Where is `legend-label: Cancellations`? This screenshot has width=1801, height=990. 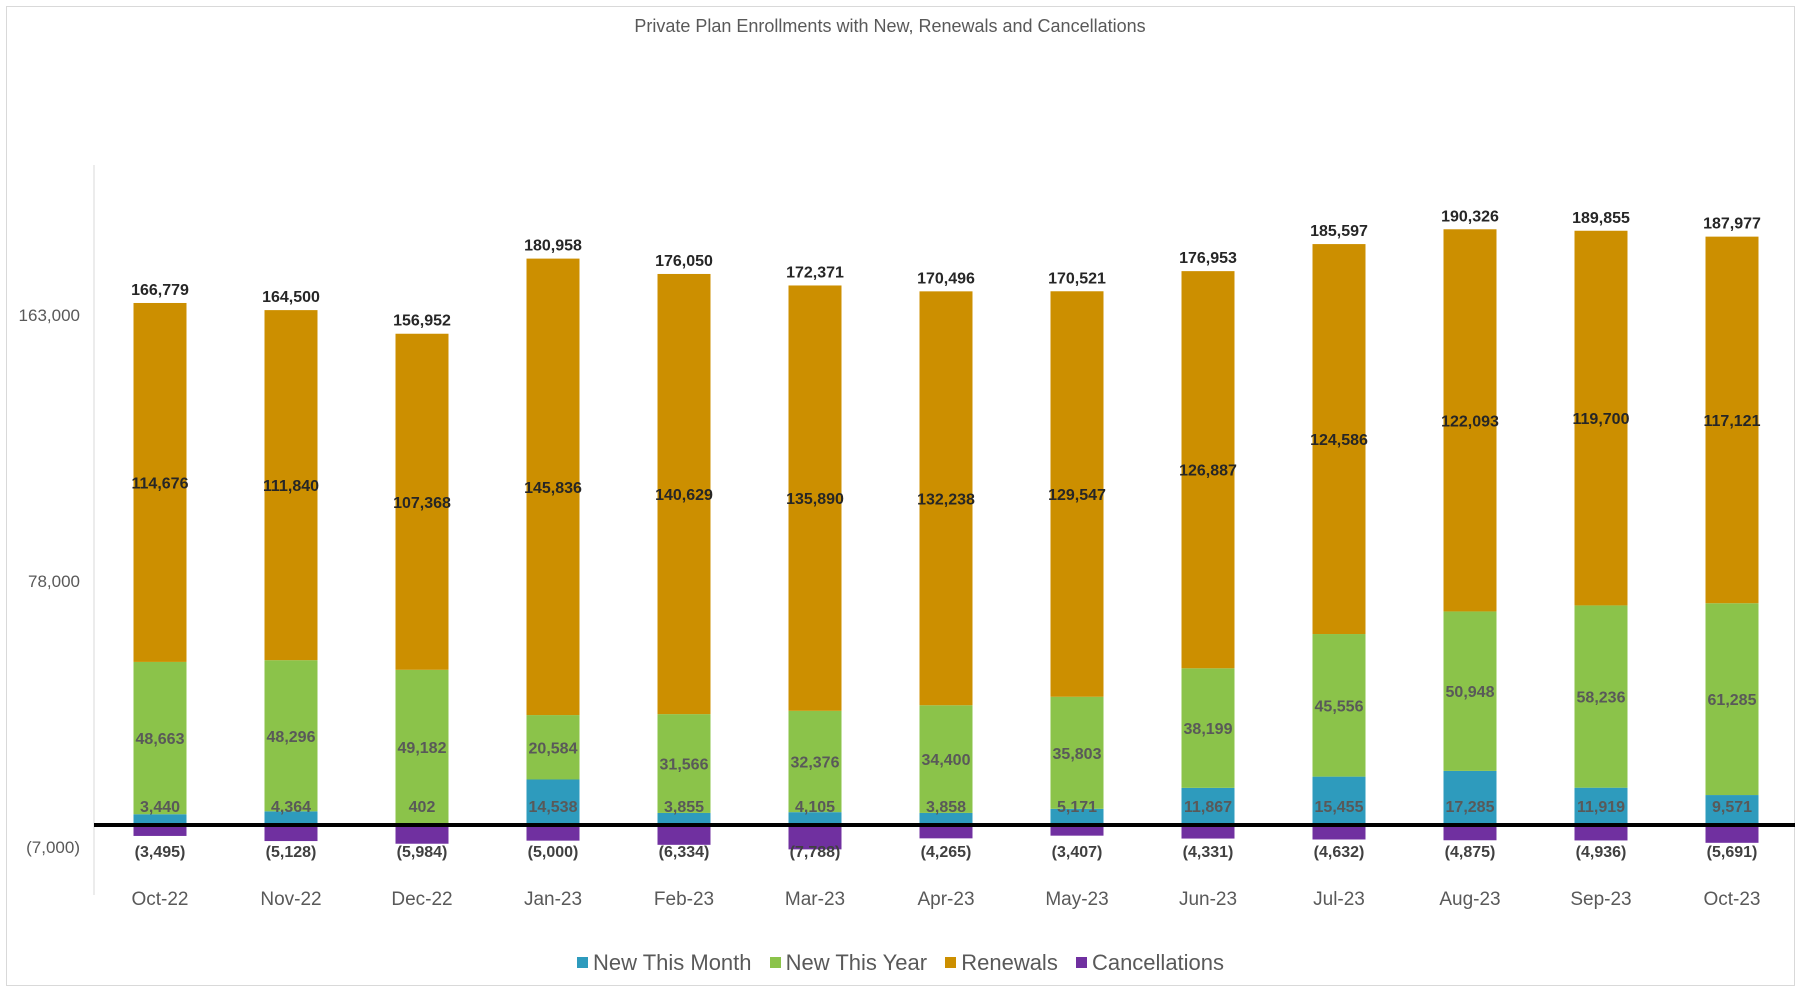
legend-label: Cancellations is located at coordinates (1158, 962).